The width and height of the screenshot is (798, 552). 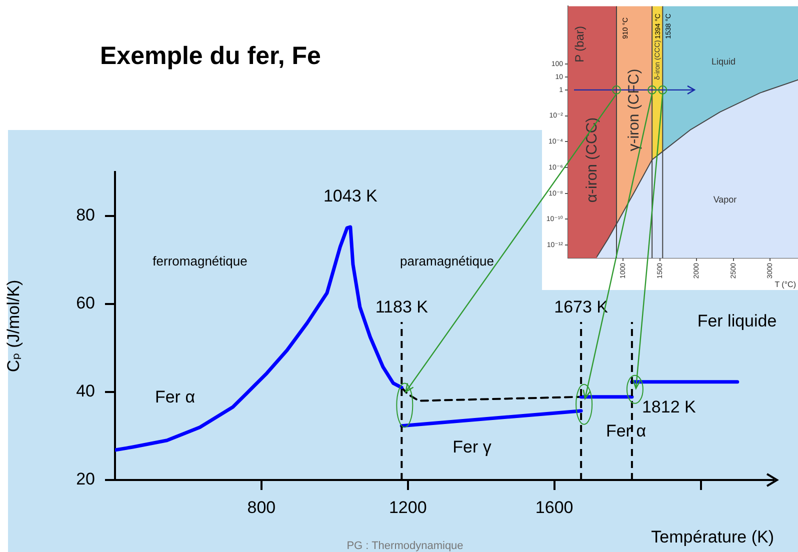 What do you see at coordinates (579, 44) in the screenshot?
I see `y-axis-title: P (bar)` at bounding box center [579, 44].